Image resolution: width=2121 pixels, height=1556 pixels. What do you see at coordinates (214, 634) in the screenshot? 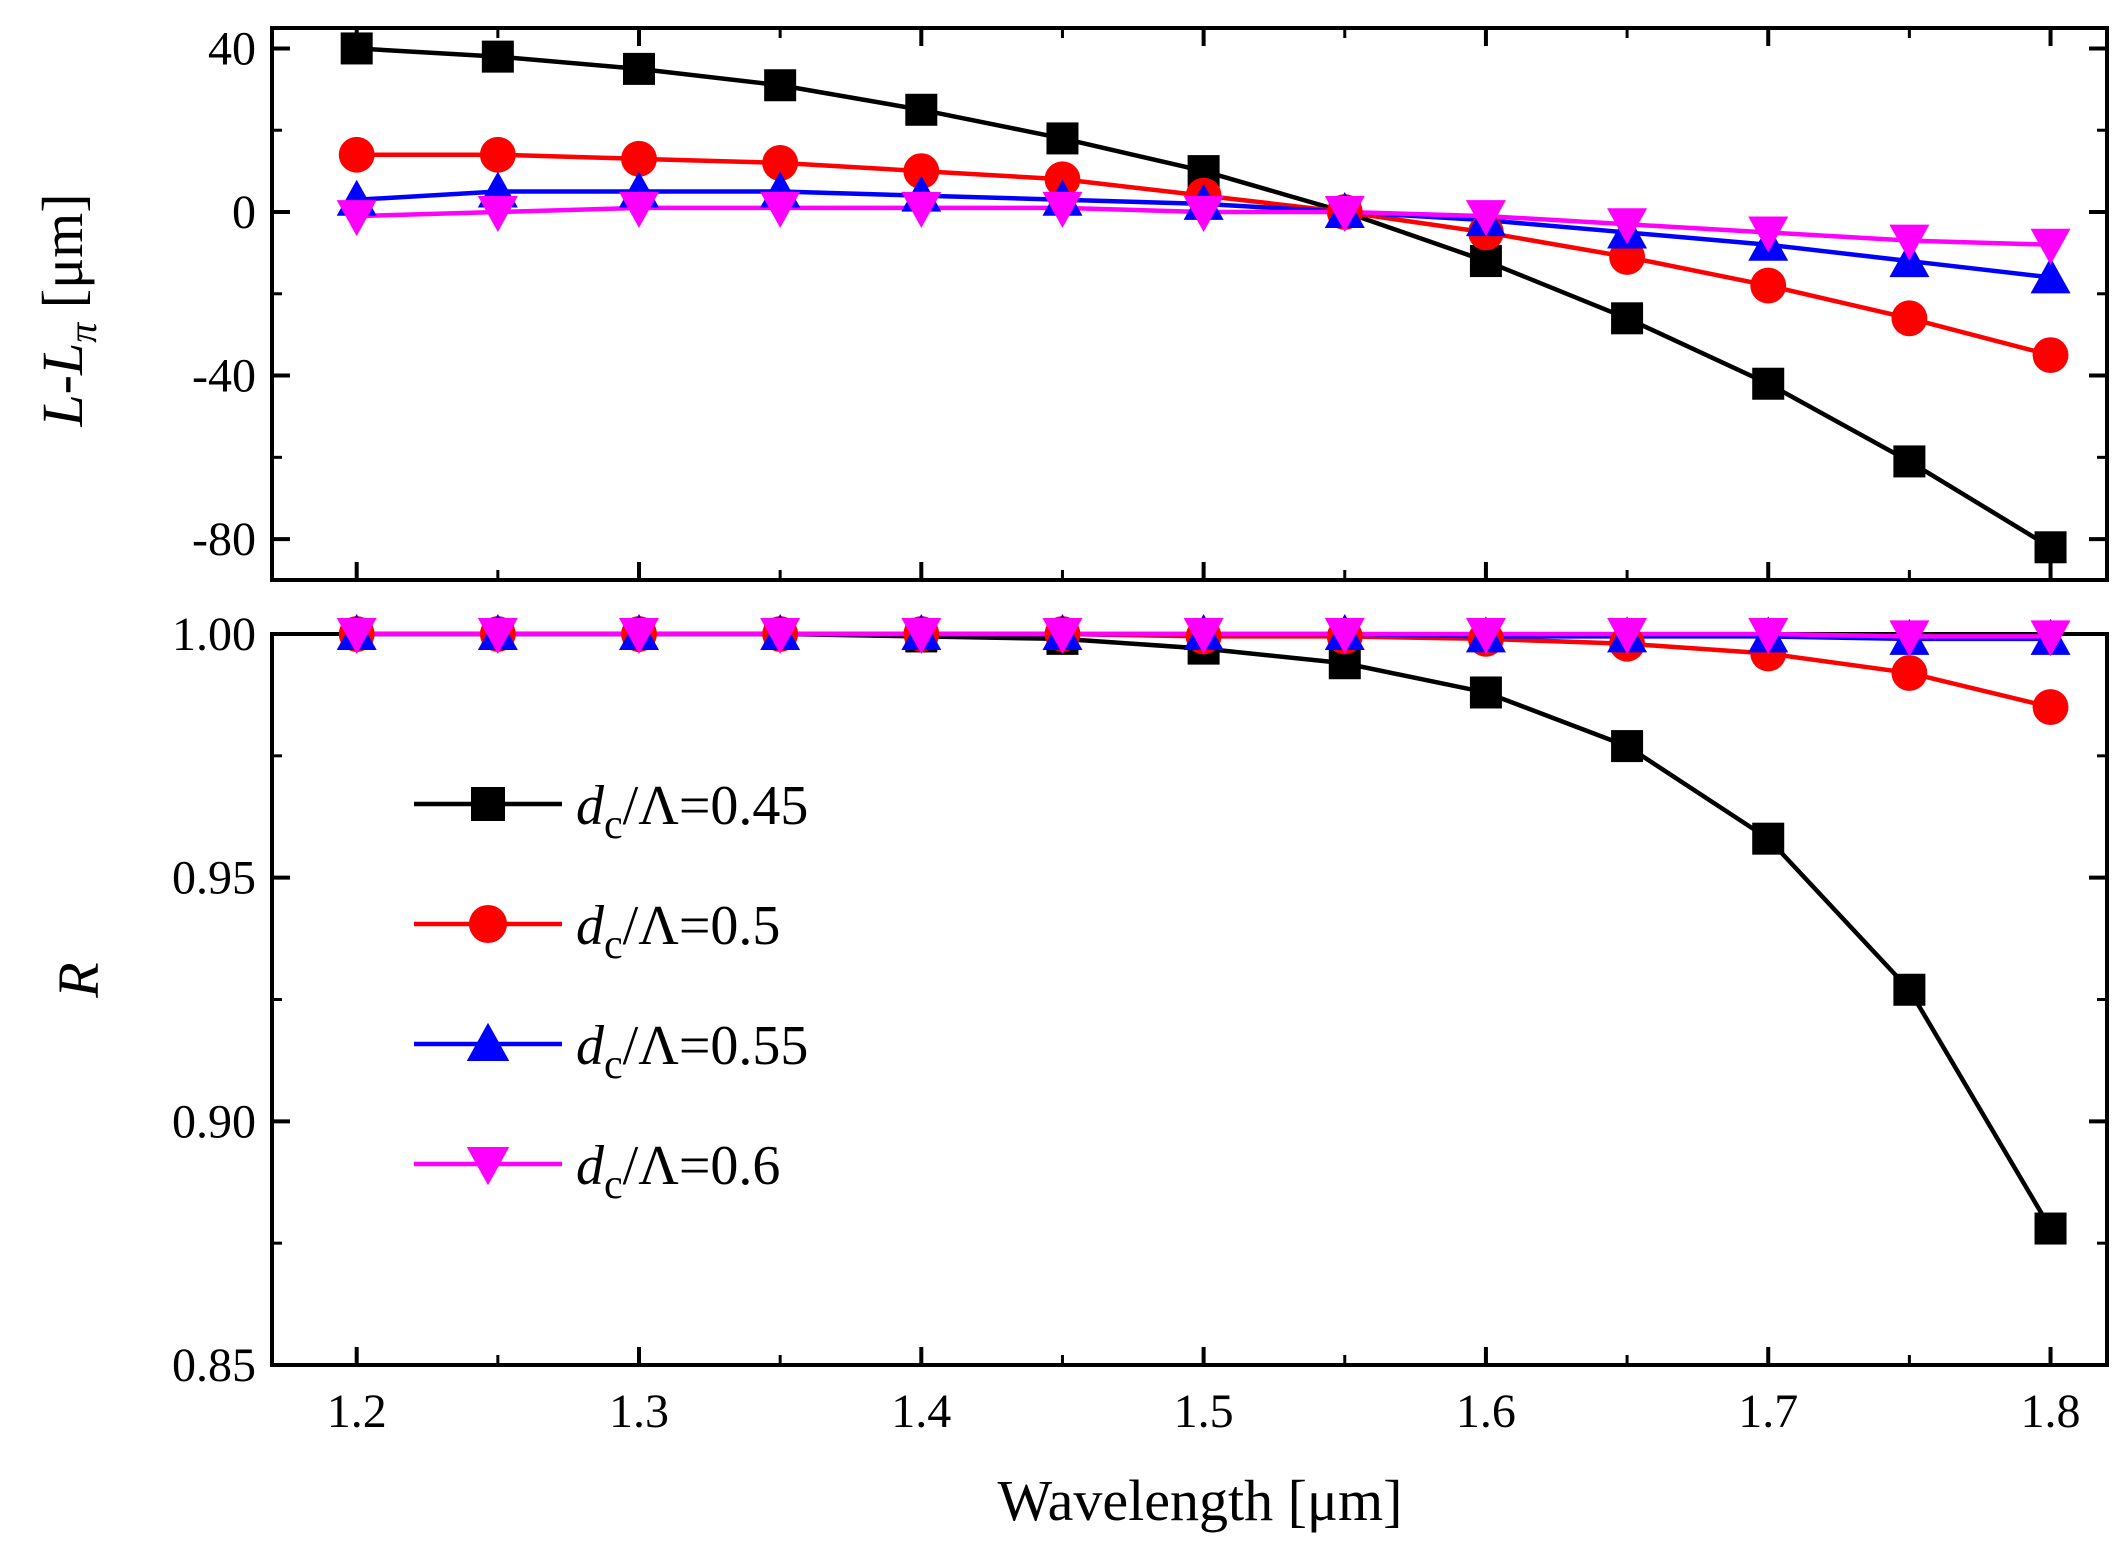
I see `bottom-y-tick-label: 1.00` at bounding box center [214, 634].